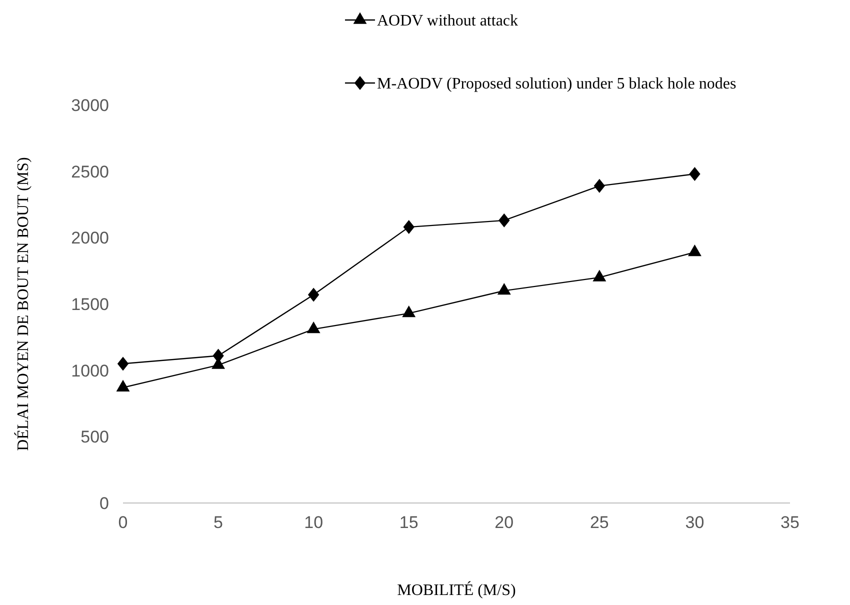 This screenshot has width=850, height=605. I want to click on y-axis-title: DÉLAI MOYEN DE BOUT EN BOUT (MS), so click(23, 304).